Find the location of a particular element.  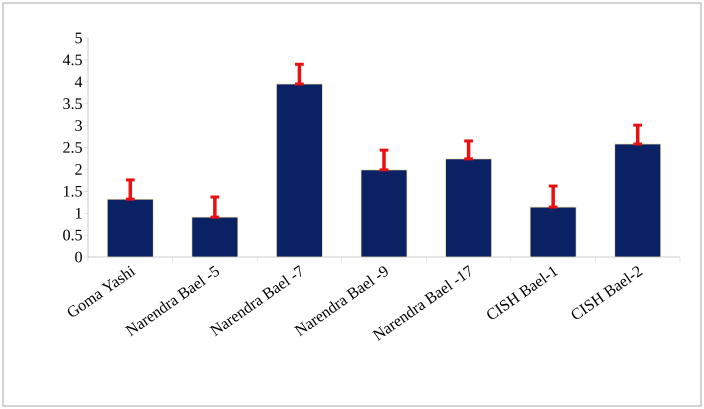

y-tick-label: 1 is located at coordinates (79, 213).